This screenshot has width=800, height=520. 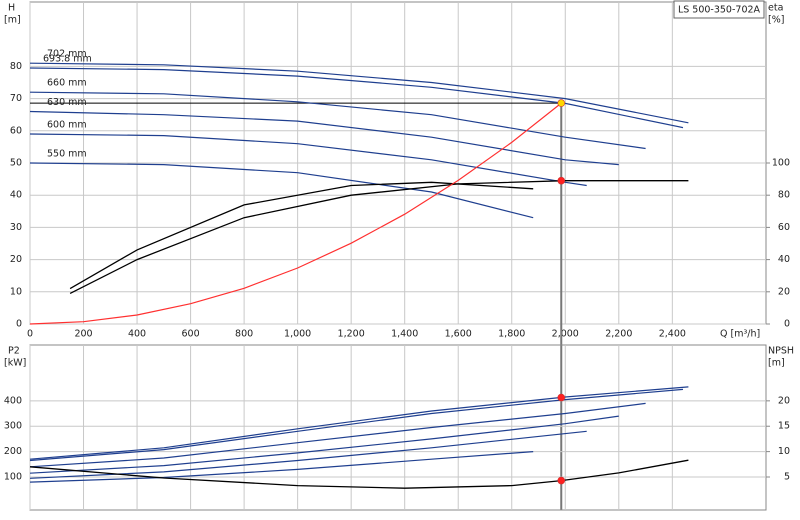 I want to click on y2-tick-label: 80, so click(x=784, y=195).